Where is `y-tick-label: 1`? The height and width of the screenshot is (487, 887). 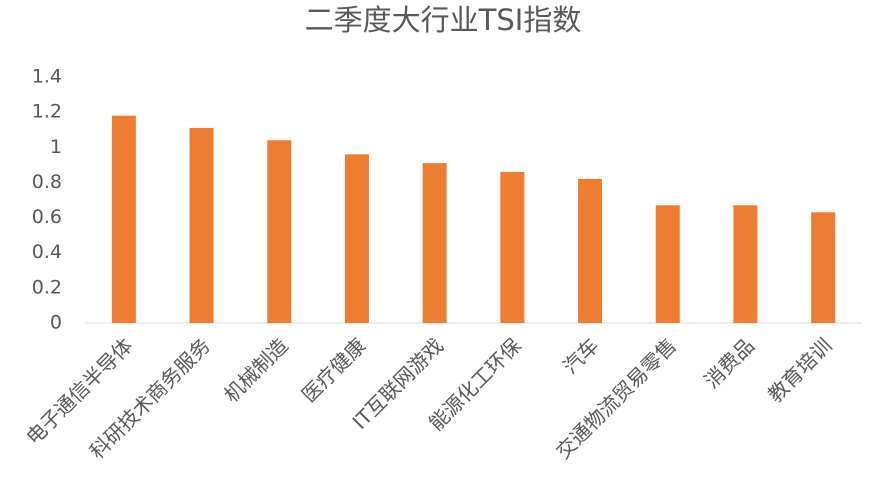 y-tick-label: 1 is located at coordinates (56, 147).